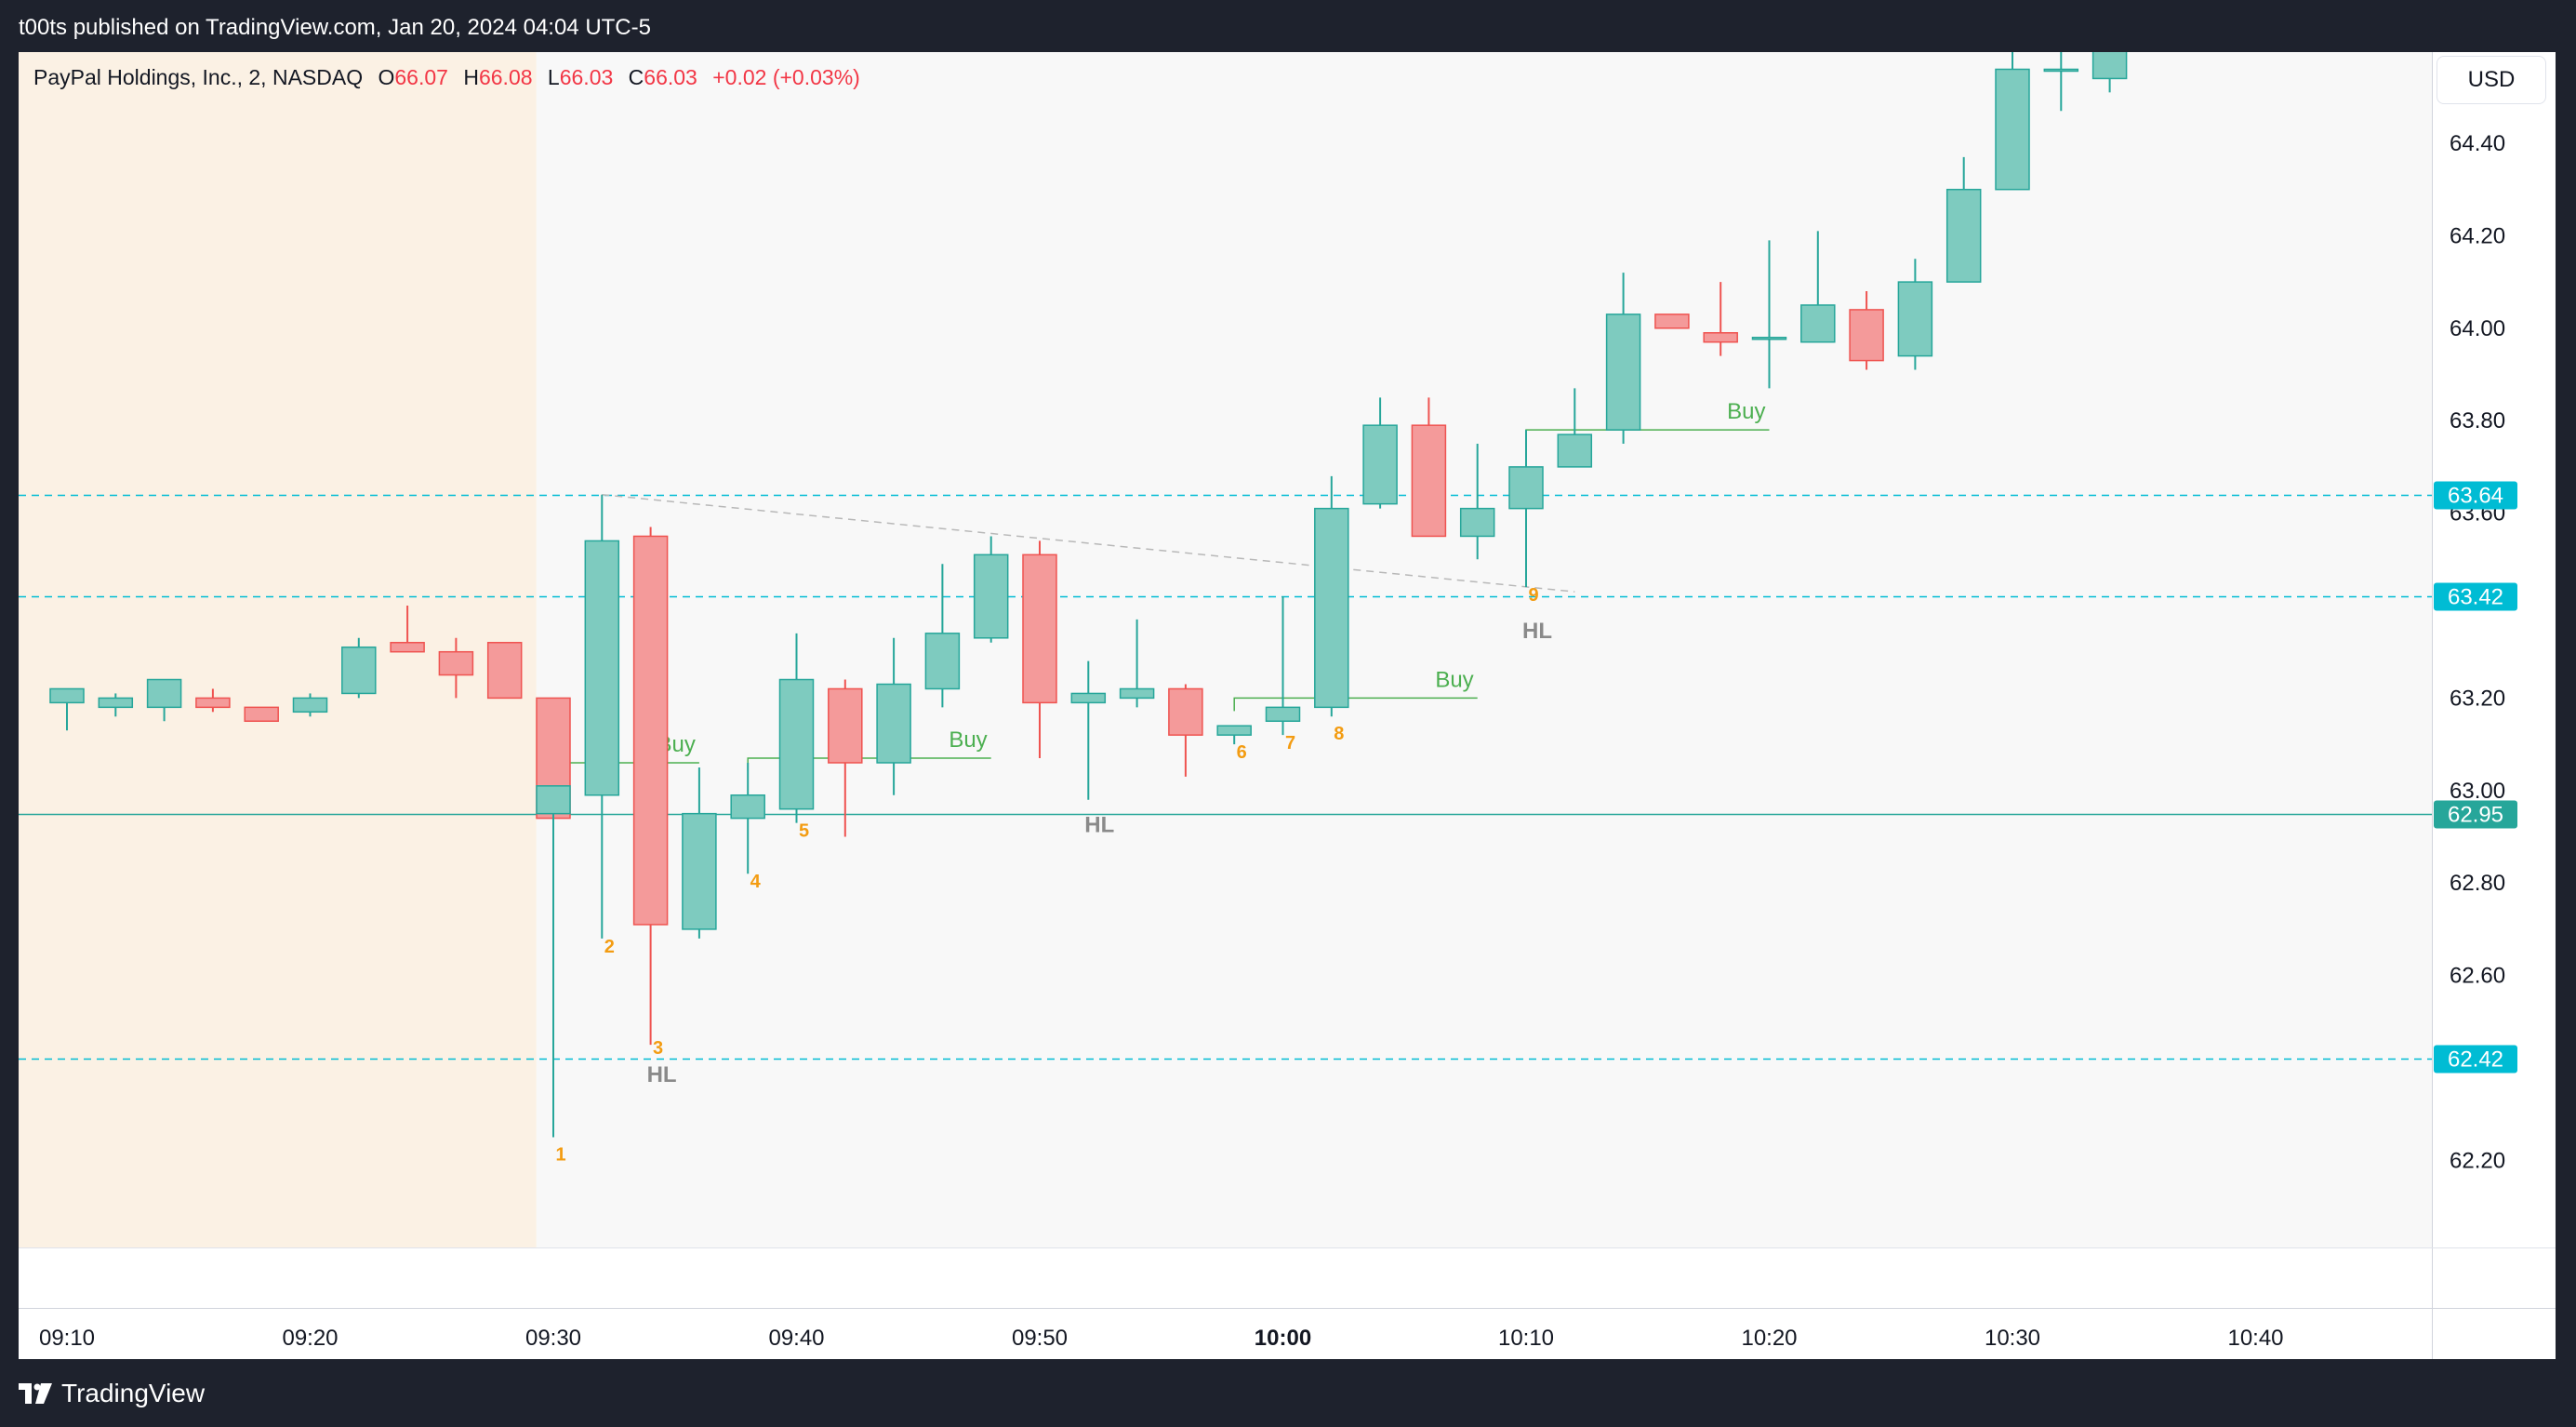  What do you see at coordinates (2012, 1338) in the screenshot?
I see `x-tick-label: 10:30` at bounding box center [2012, 1338].